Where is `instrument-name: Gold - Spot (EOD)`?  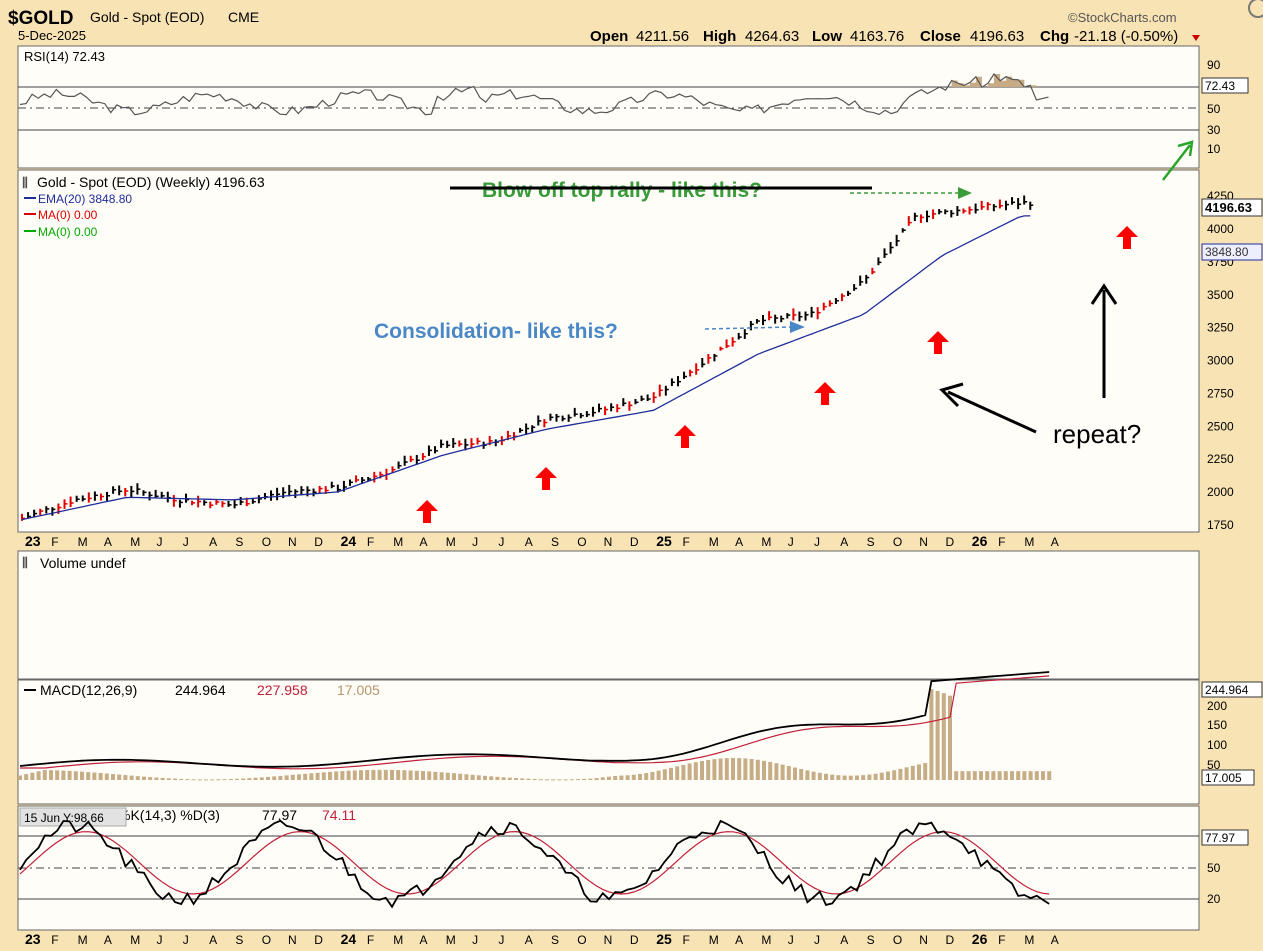 instrument-name: Gold - Spot (EOD) is located at coordinates (147, 17).